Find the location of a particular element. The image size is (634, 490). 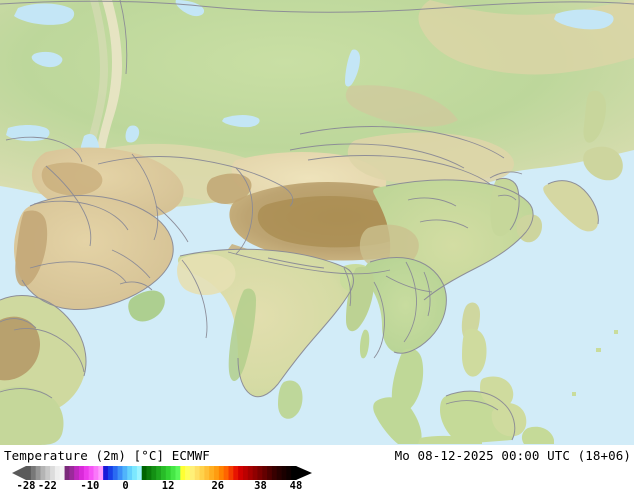

border-china-west is located at coordinates (244, 211).